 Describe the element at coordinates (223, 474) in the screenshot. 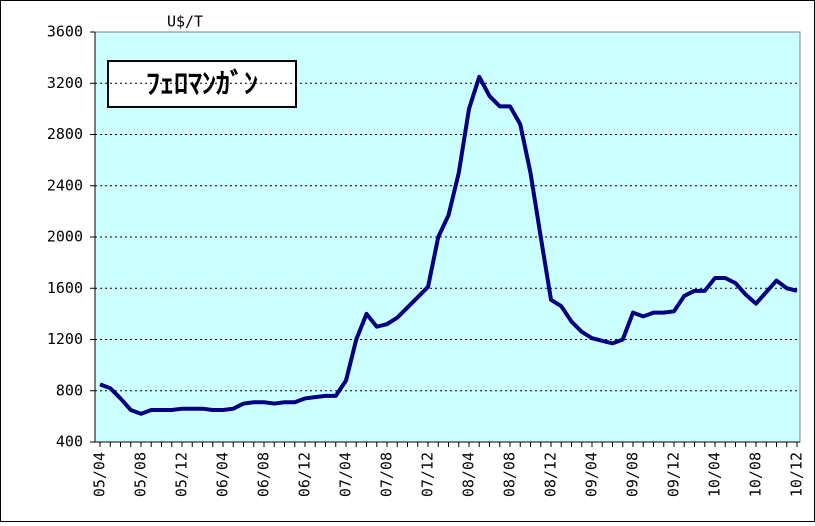

I see `x-tick-label: 06/04` at that location.